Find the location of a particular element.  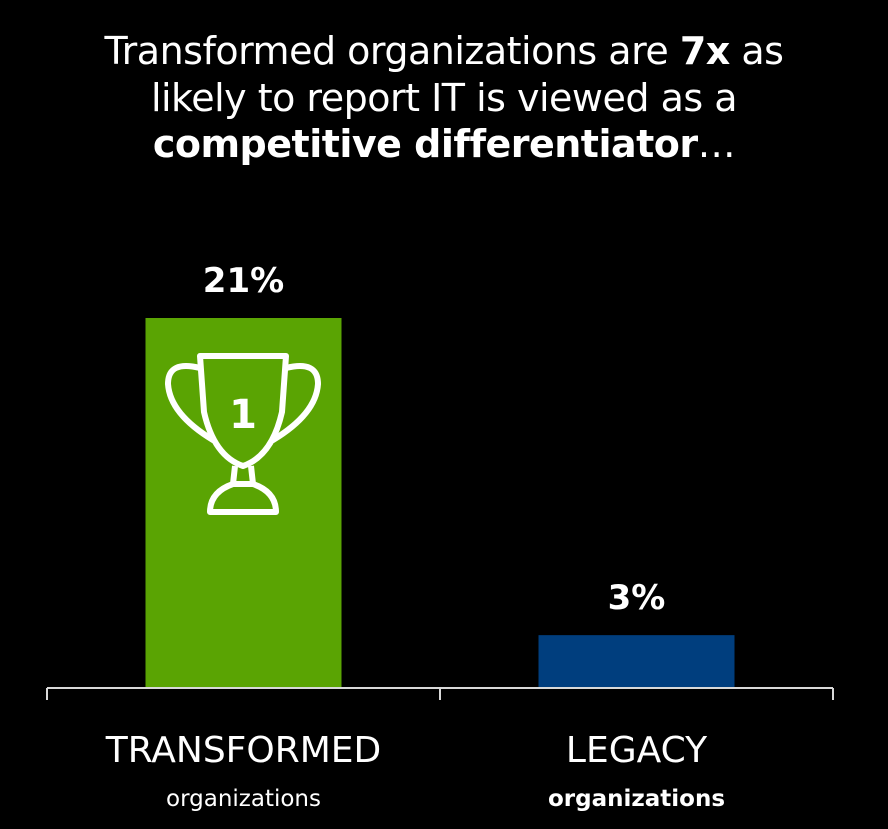

title-line-1: Transformed organizations are 7x as is located at coordinates (444, 51).